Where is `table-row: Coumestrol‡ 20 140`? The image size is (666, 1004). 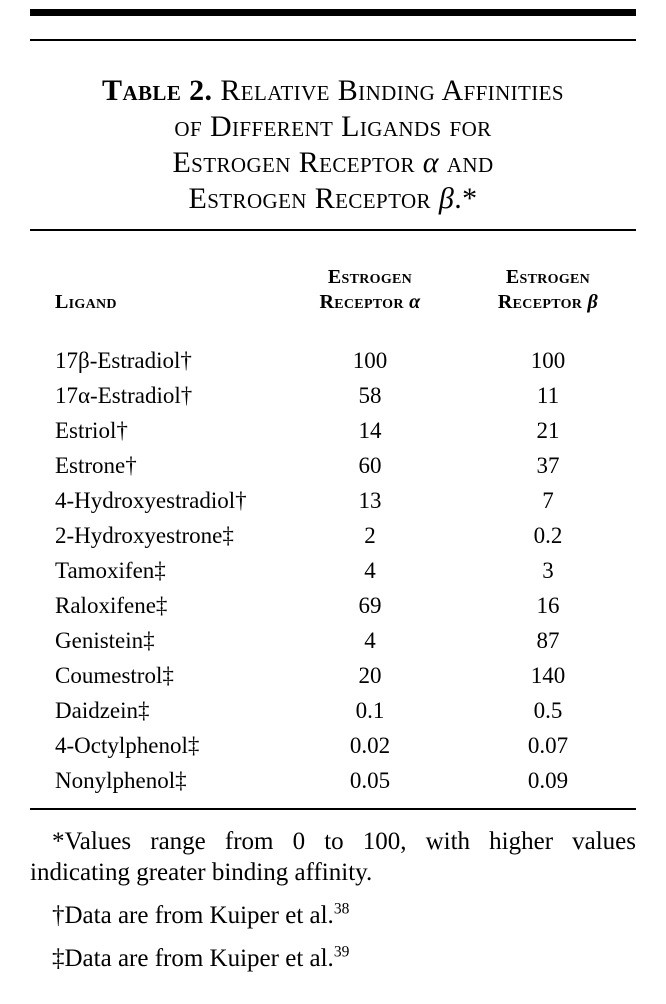
table-row: Coumestrol‡ 20 140 is located at coordinates (333, 675).